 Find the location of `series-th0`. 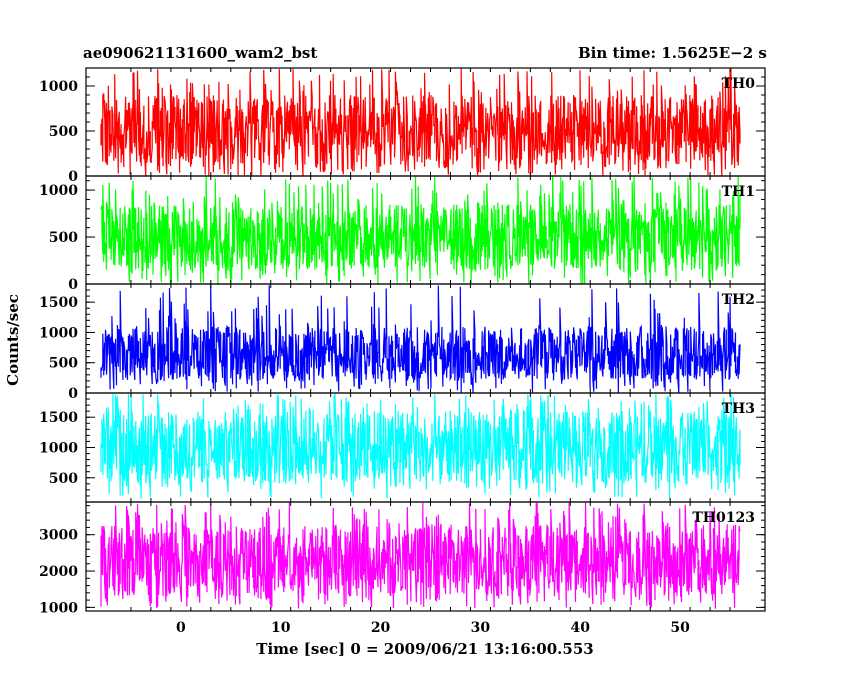

series-th0 is located at coordinates (420, 122).